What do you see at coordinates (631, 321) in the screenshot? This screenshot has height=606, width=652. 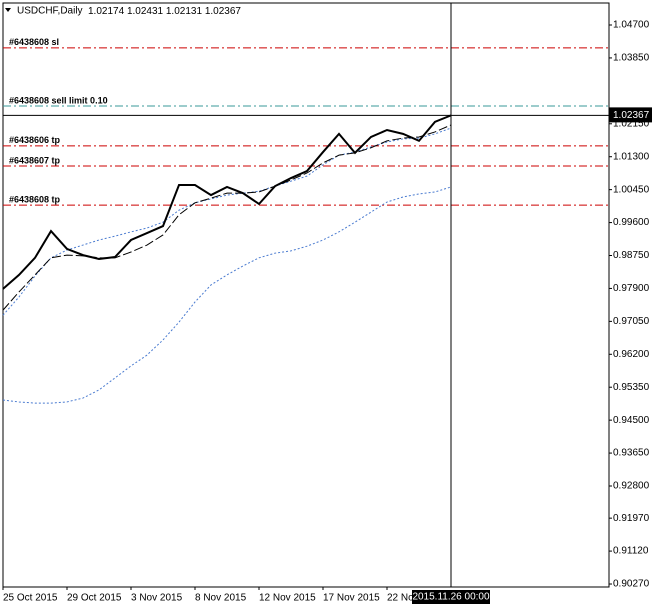 I see `y-tick-label: 0.97050` at bounding box center [631, 321].